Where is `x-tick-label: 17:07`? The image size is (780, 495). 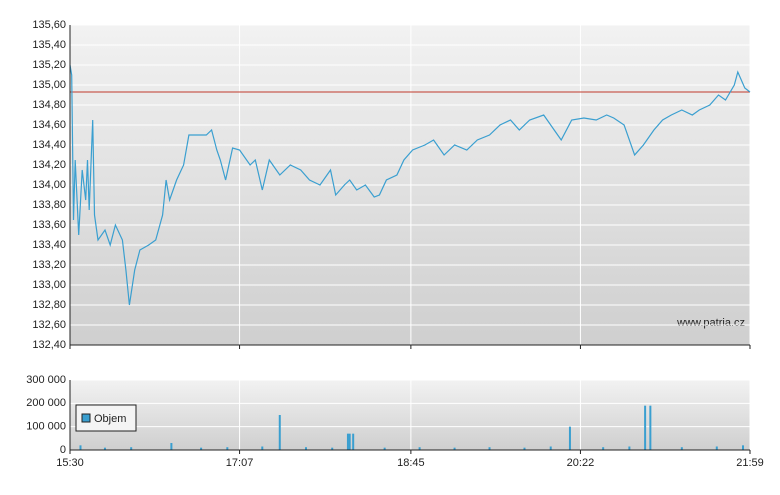
x-tick-label: 17:07 is located at coordinates (240, 463).